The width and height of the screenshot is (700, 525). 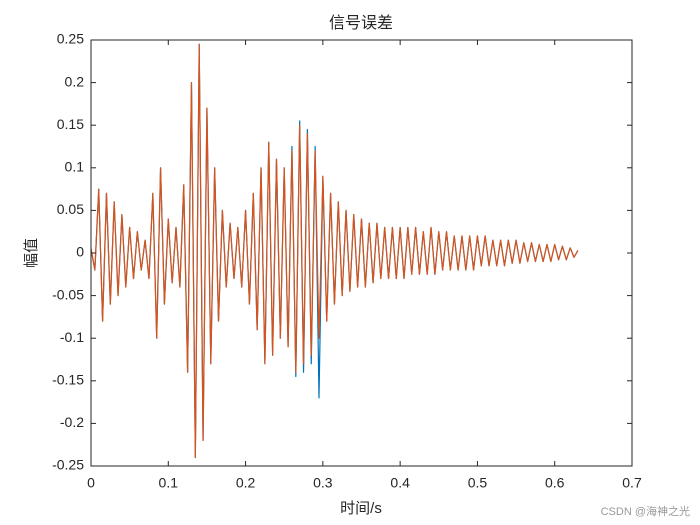 I want to click on y-axis-label: 幅值, so click(x=31, y=253).